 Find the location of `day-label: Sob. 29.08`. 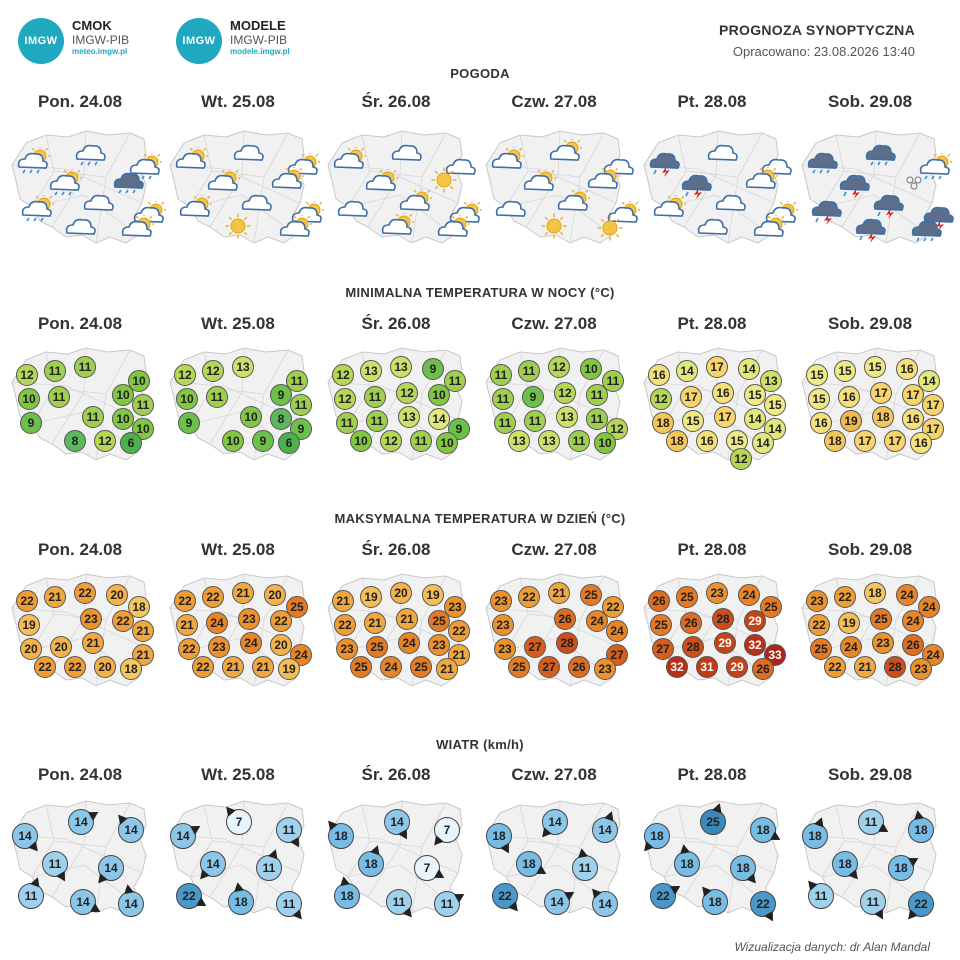

day-label: Sob. 29.08 is located at coordinates (870, 101).